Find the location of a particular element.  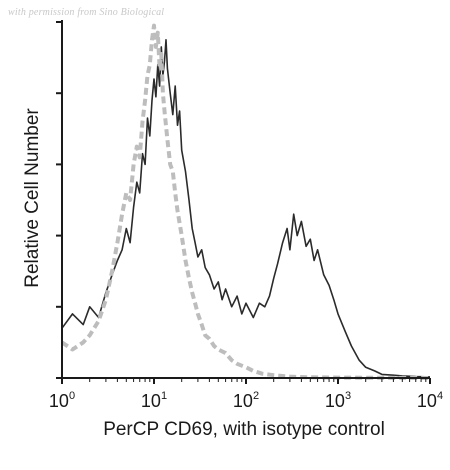

x-tick-label: 10¹ is located at coordinates (154, 400).